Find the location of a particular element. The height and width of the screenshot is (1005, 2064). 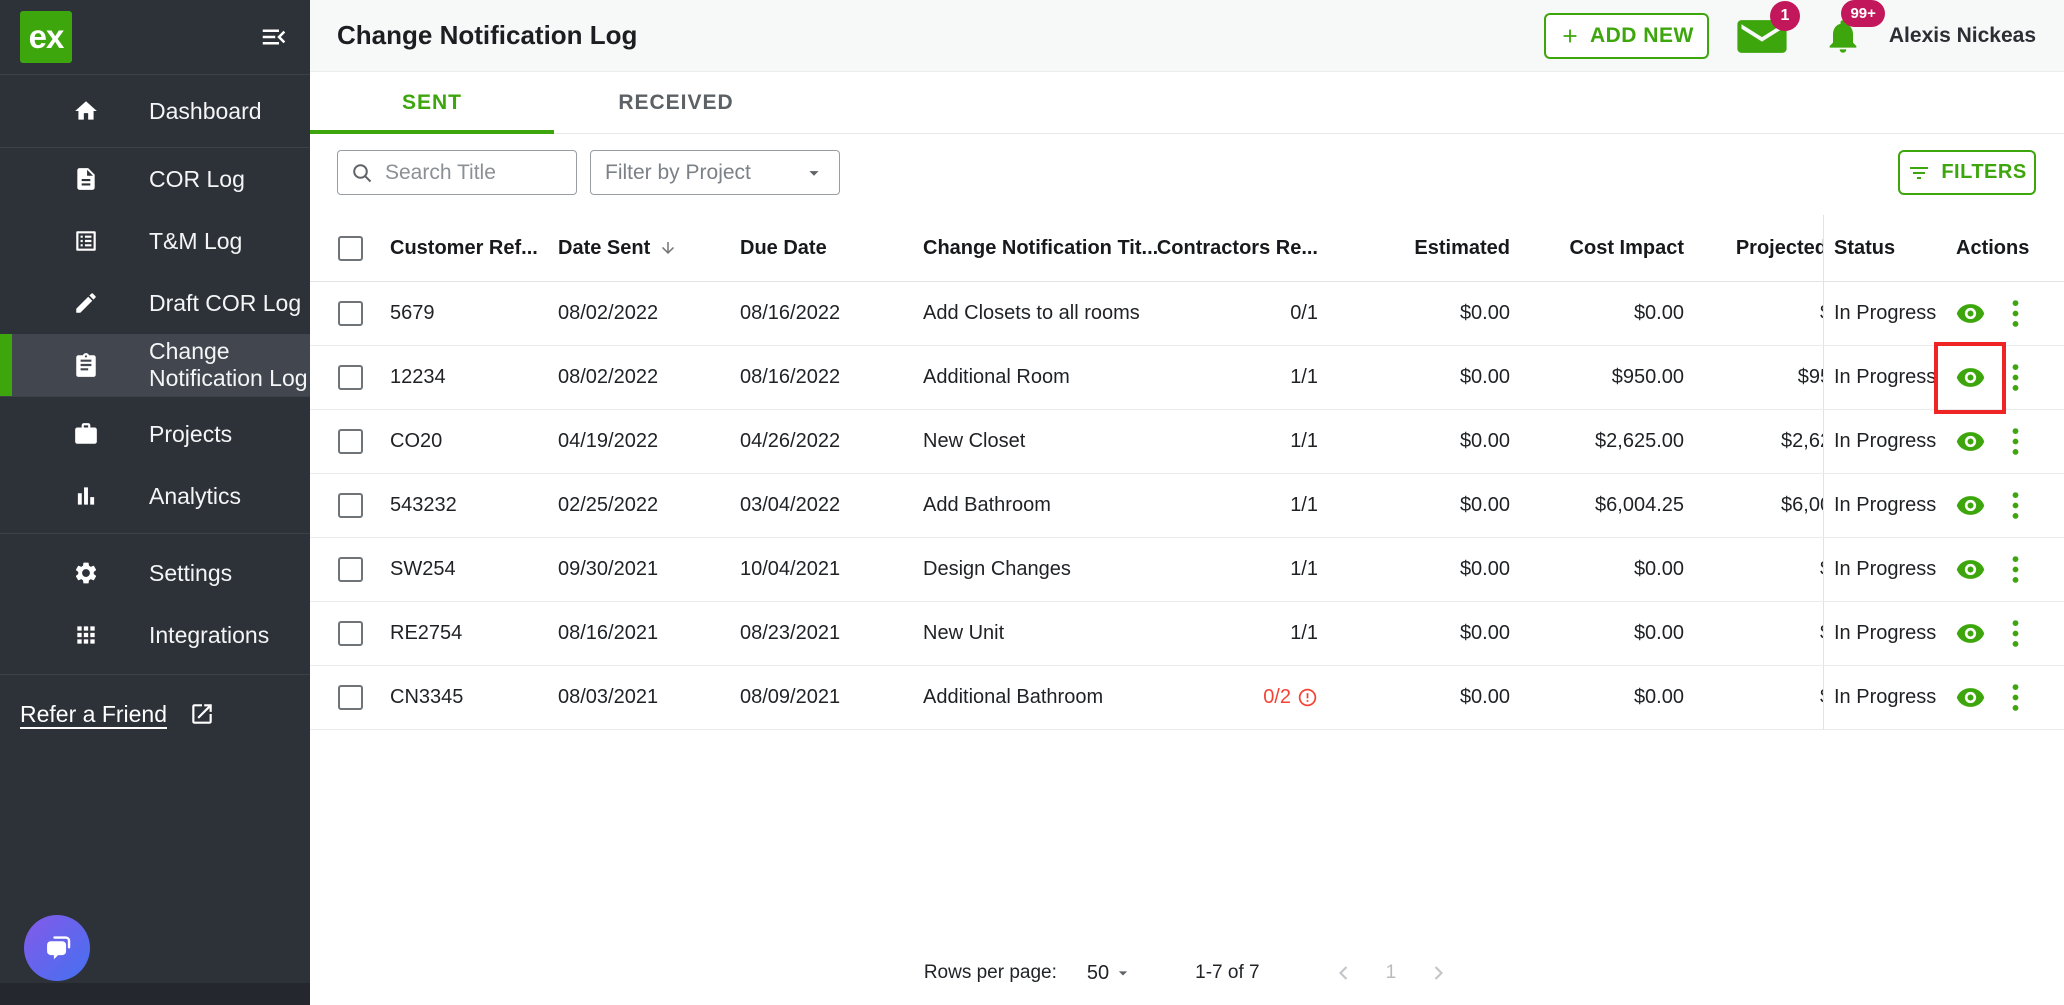

sidebar-item-dashboard: Dashboard is located at coordinates (155, 111).